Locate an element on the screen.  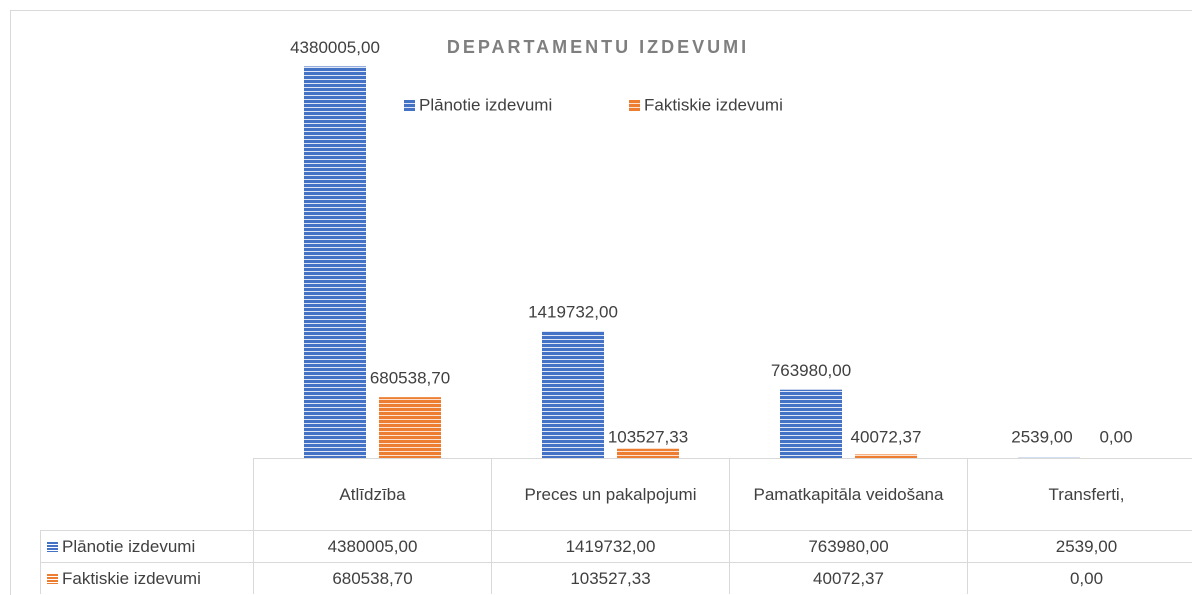
table-header: Transferti, is located at coordinates (1079, 494).